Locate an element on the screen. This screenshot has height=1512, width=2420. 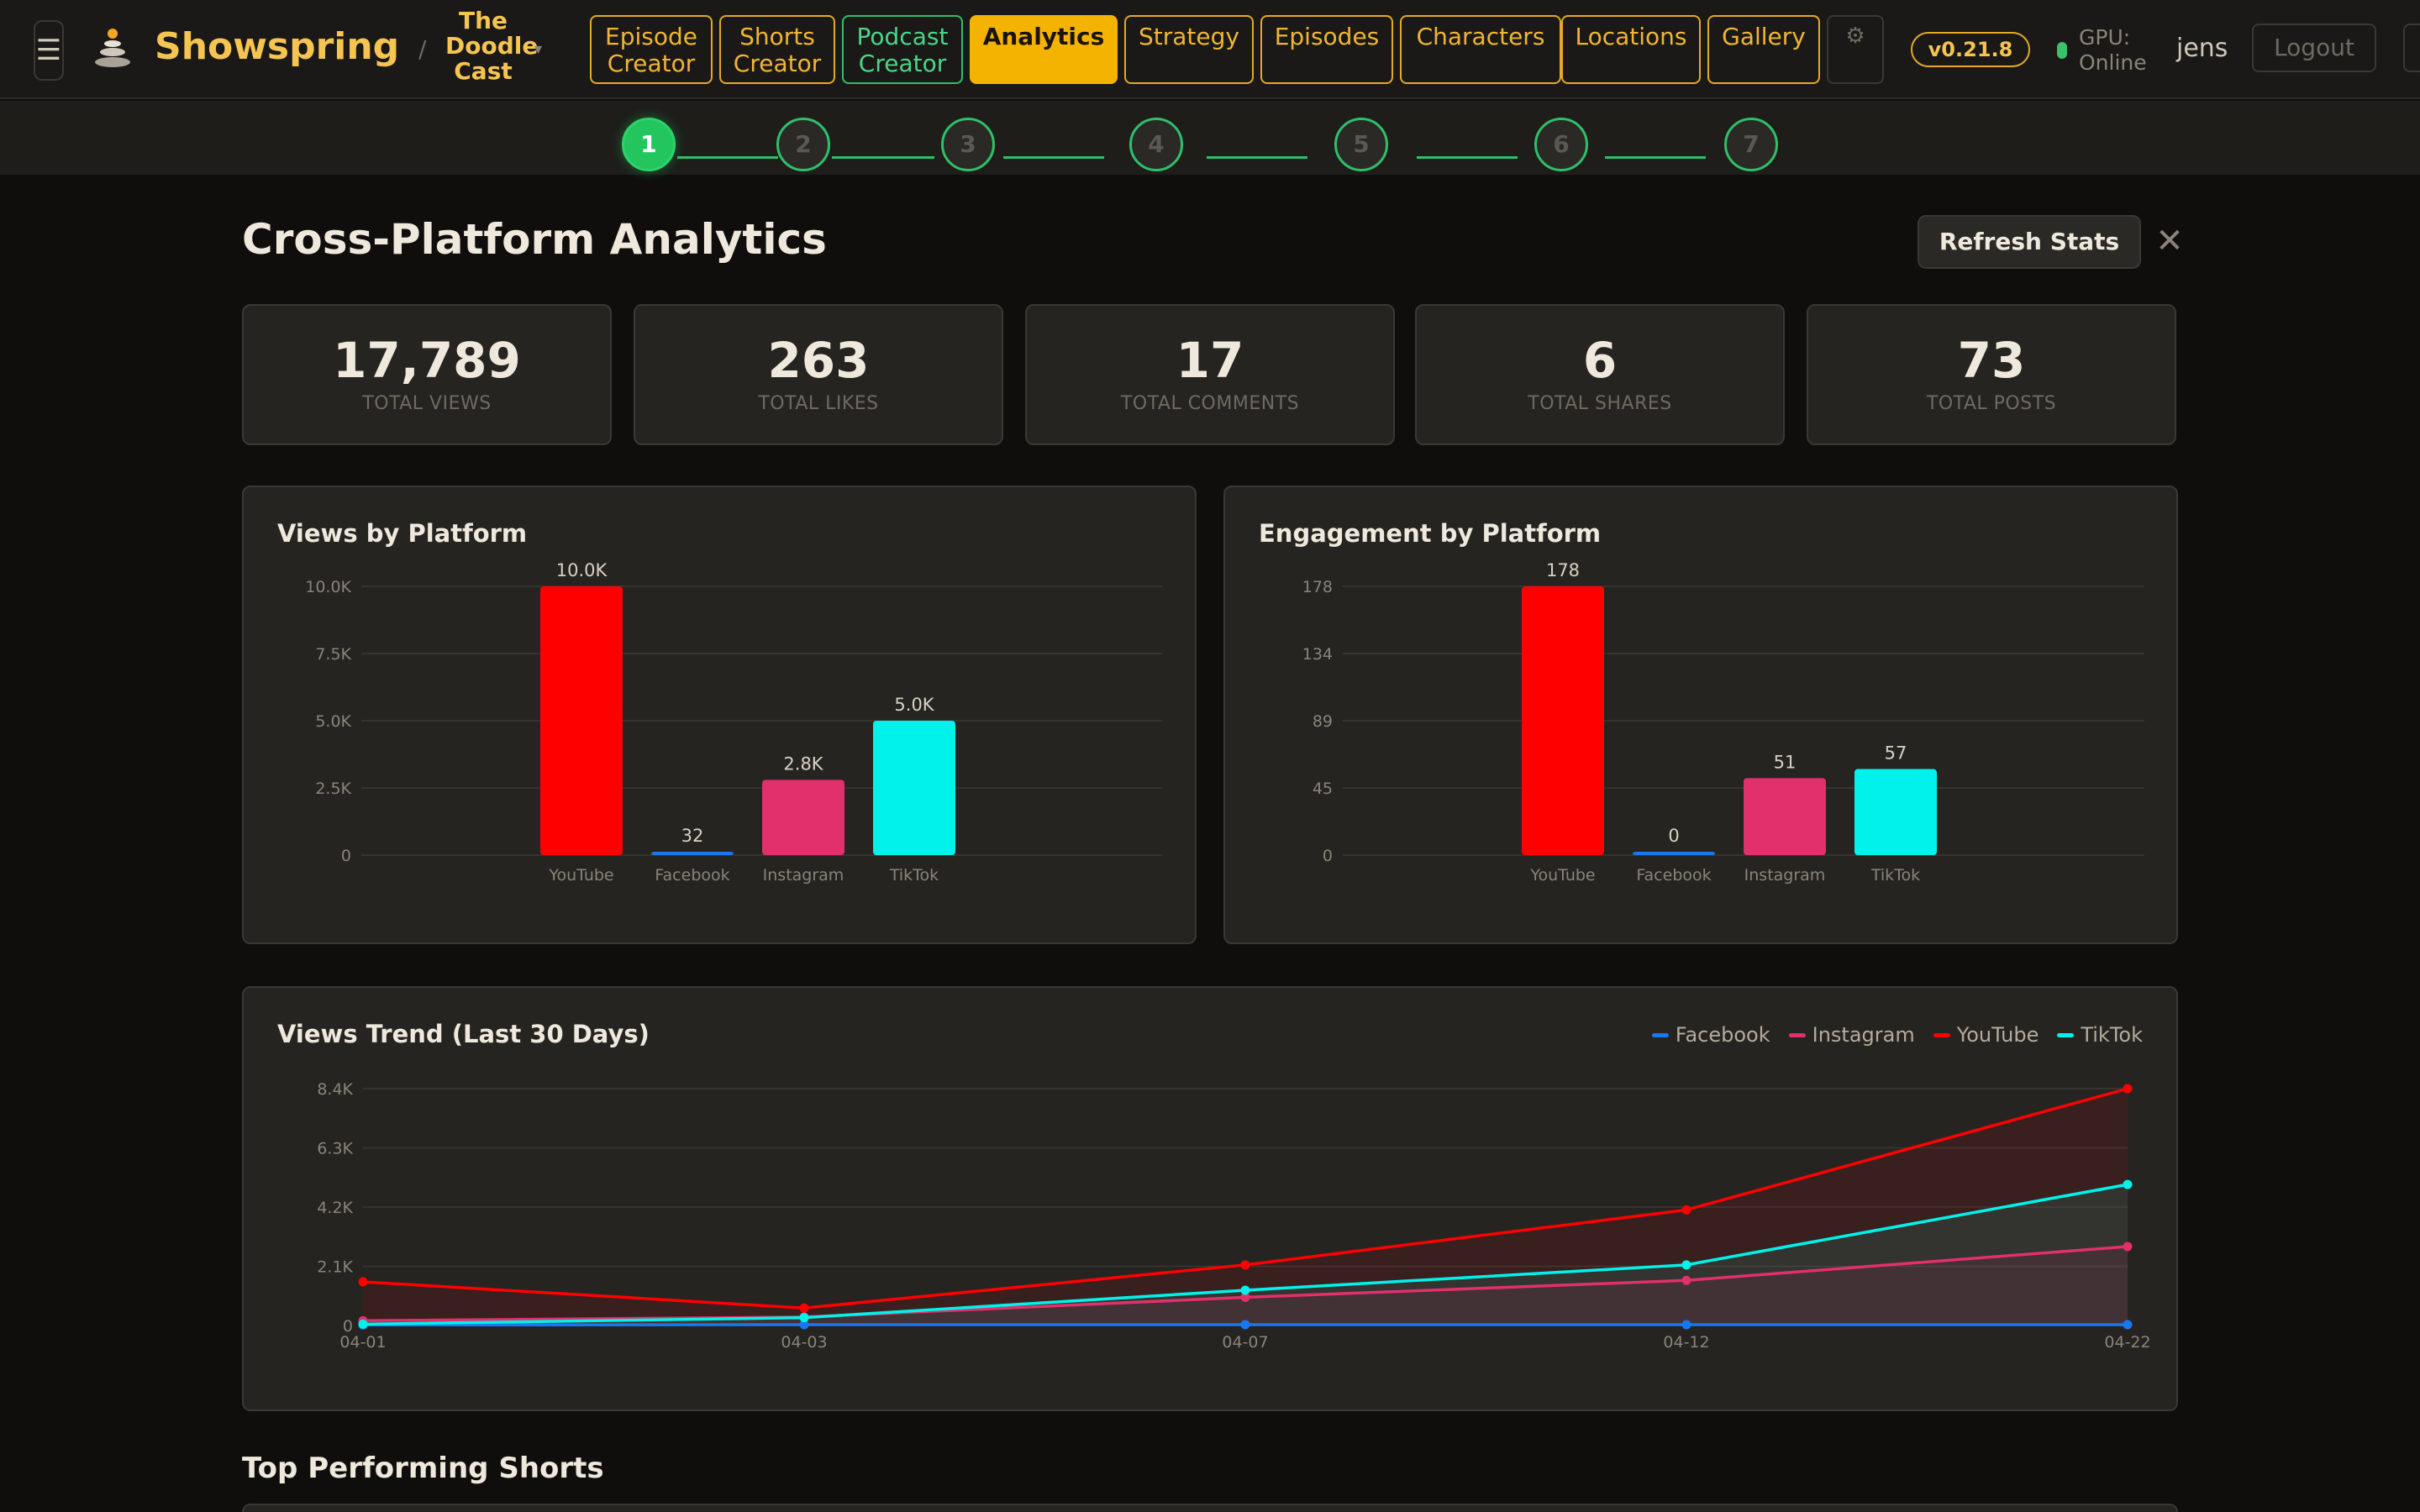
step-7: 7 is located at coordinates (1751, 144).